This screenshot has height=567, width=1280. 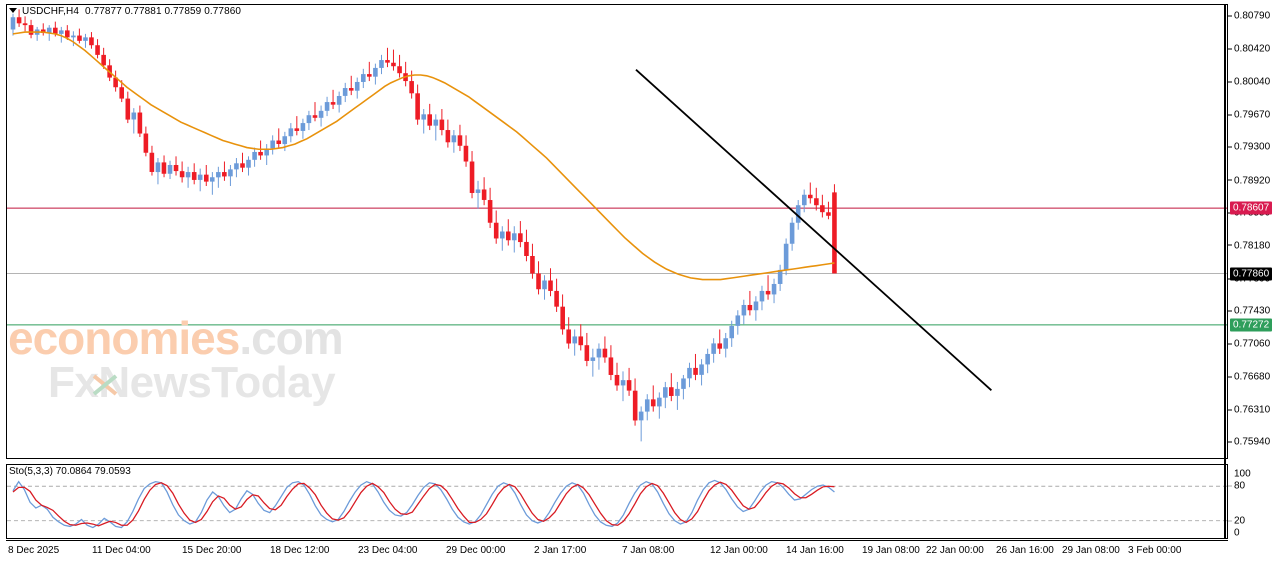 What do you see at coordinates (739, 550) in the screenshot?
I see `time-tick-label: 12 Jan 00:00` at bounding box center [739, 550].